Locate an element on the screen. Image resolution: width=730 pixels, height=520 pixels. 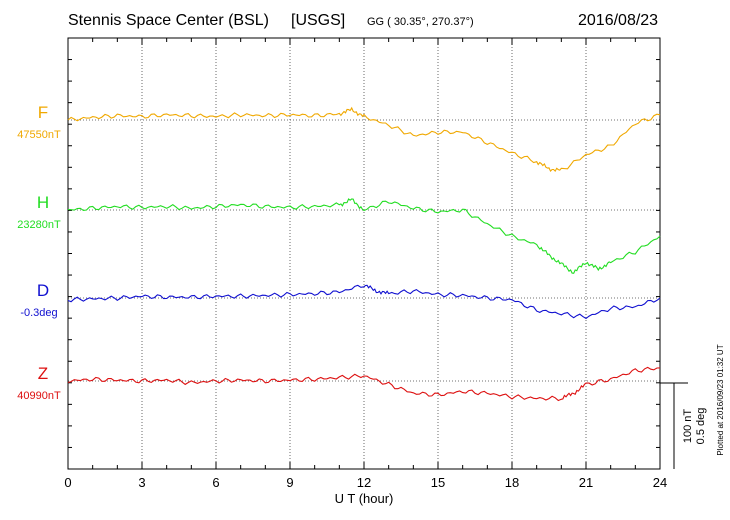
series-line-z is located at coordinates (364, 384).